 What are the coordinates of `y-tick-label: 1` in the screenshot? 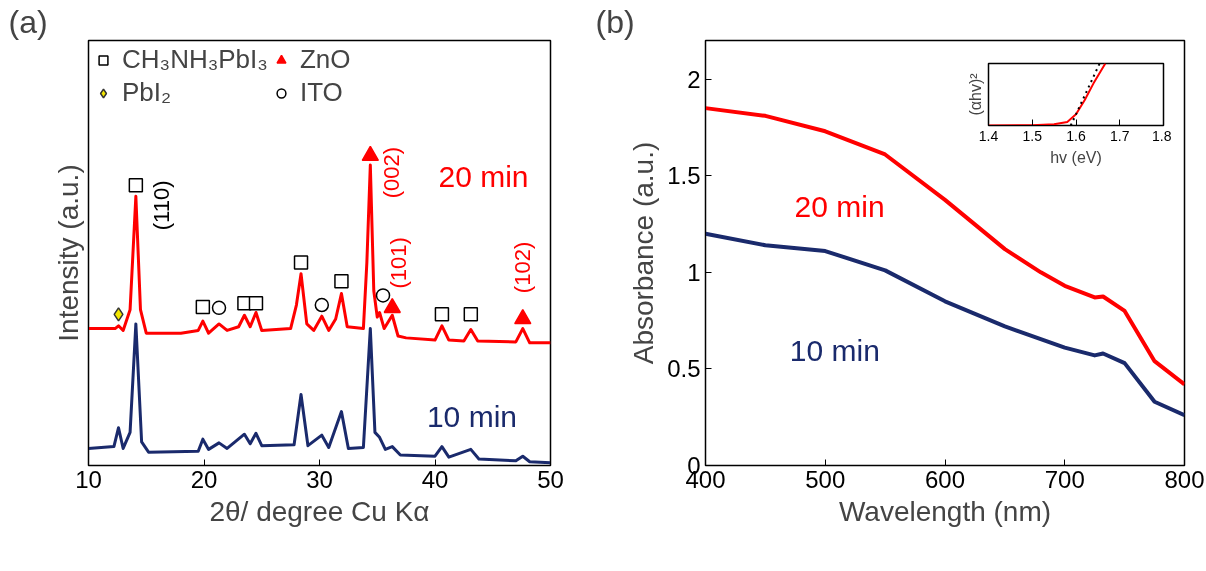 It's located at (694, 272).